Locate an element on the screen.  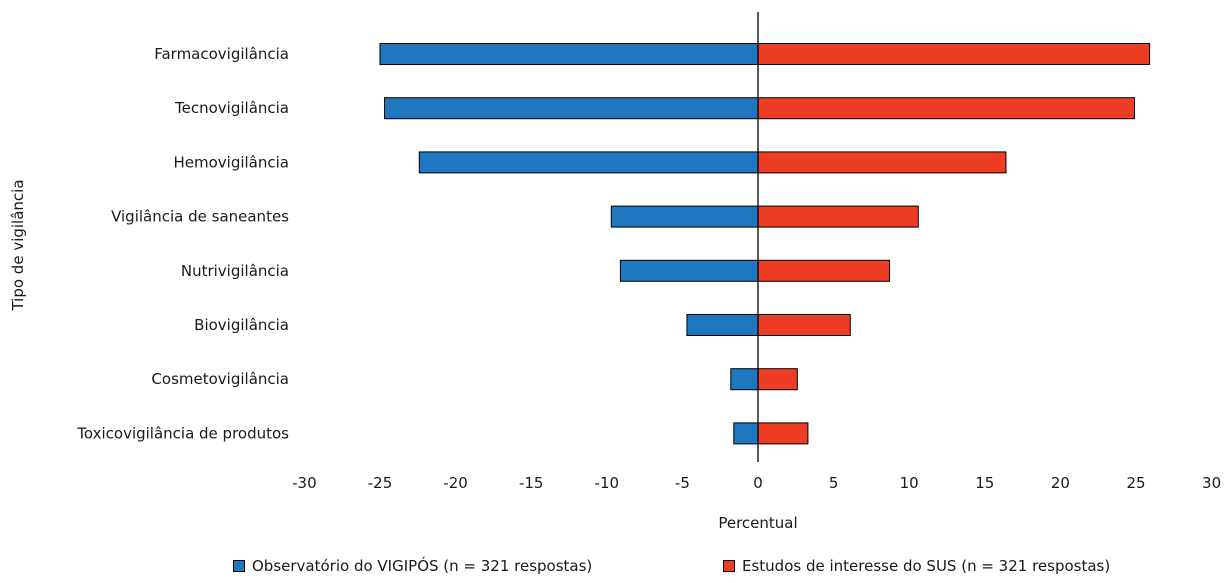
x-tick-label: 30 is located at coordinates (1211, 483).